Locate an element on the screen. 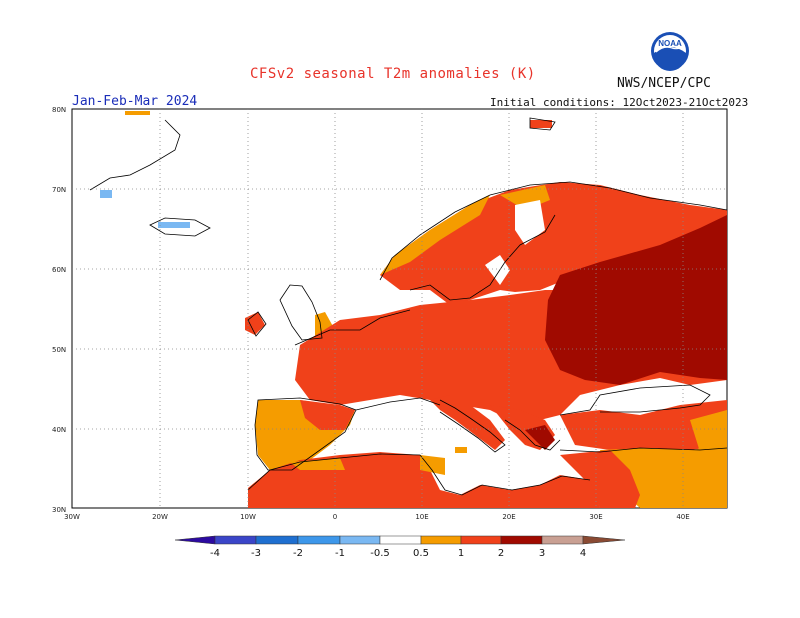 Image resolution: width=800 pixels, height=618 pixels. noaa-logo: NOAA is located at coordinates (670, 51).